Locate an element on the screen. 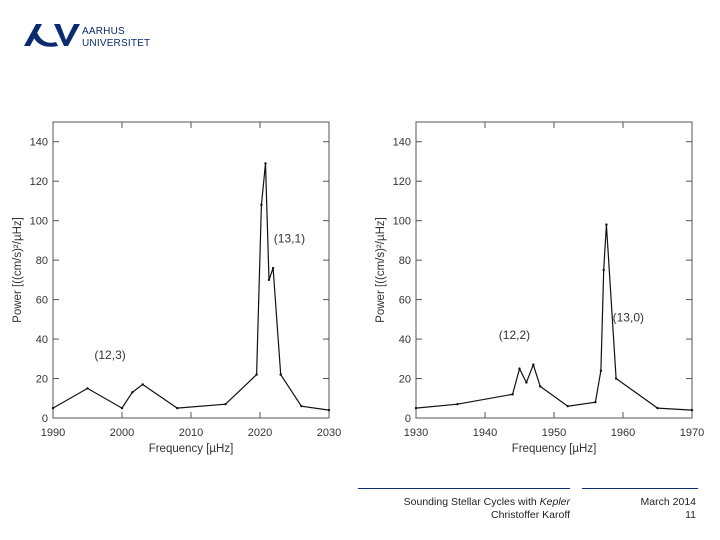  x-tick-label: 1960 is located at coordinates (623, 433).